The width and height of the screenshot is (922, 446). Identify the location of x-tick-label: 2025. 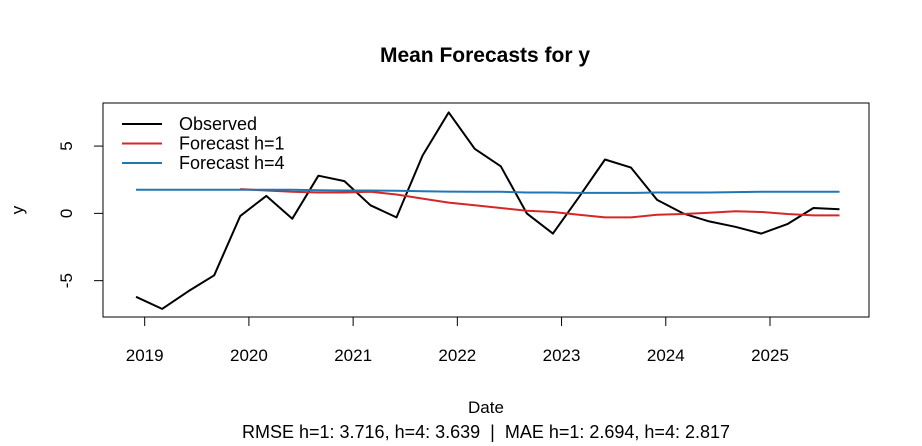
(770, 355).